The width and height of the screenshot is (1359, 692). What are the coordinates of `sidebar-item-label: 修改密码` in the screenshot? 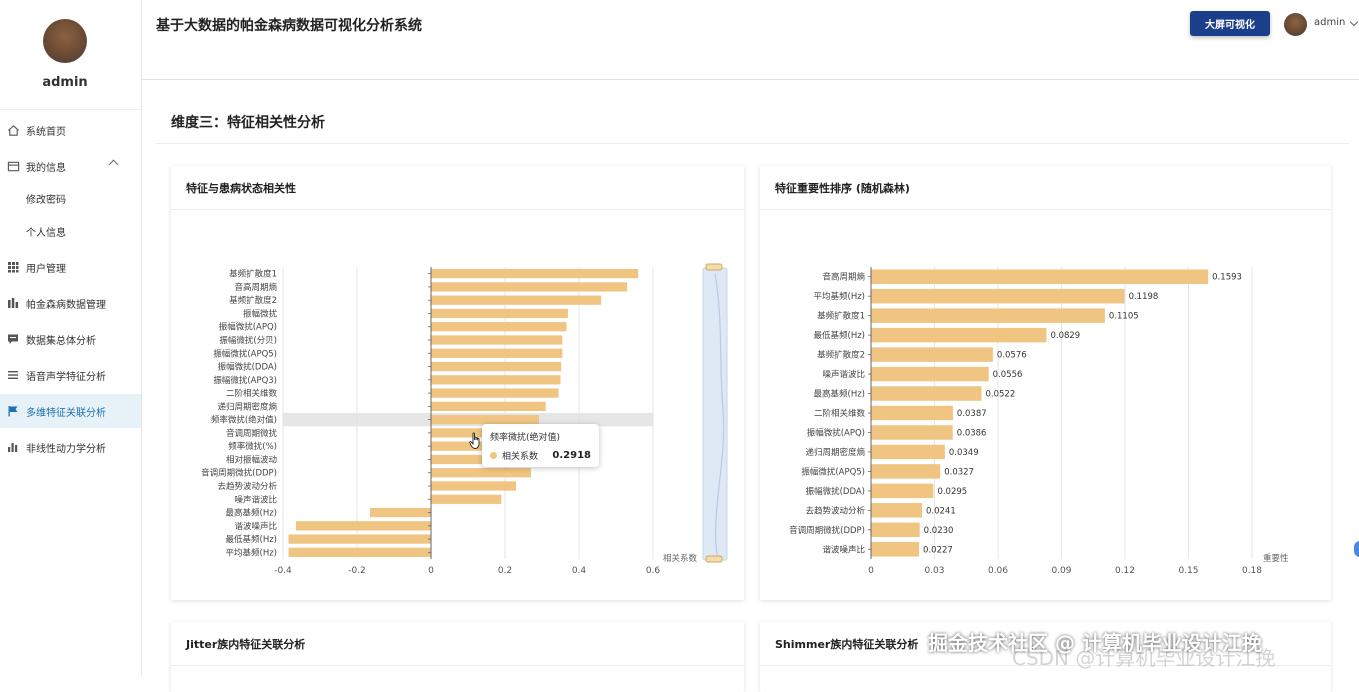 It's located at (46, 200).